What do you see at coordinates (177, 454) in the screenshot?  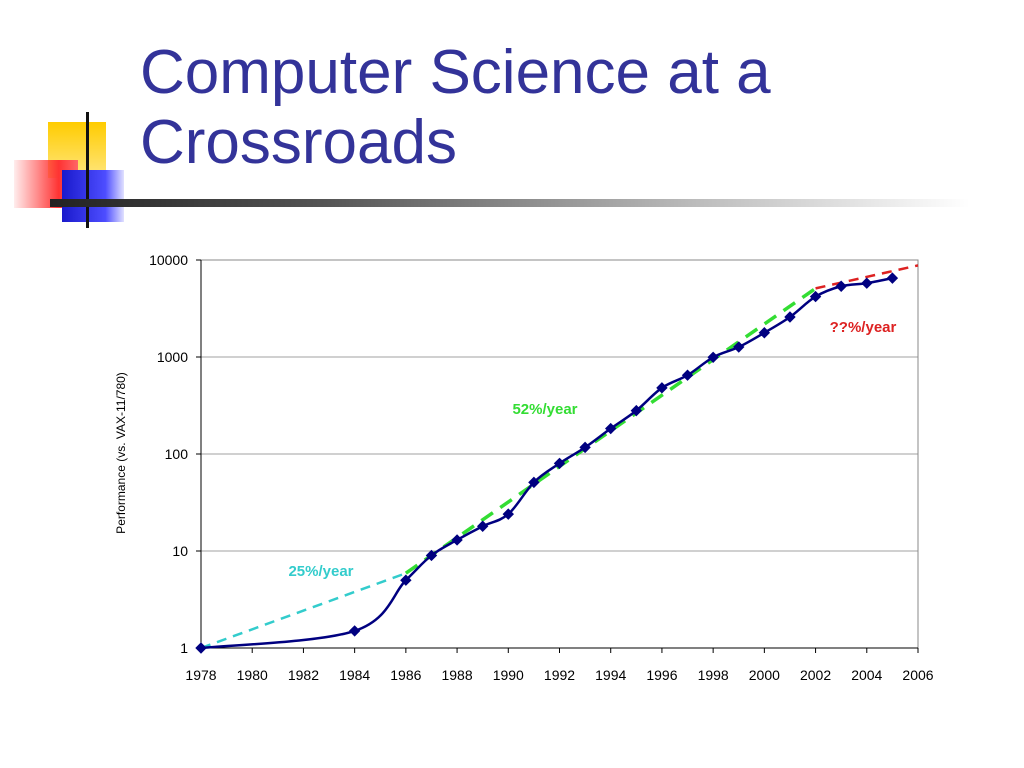 I see `y-tick-label: 100` at bounding box center [177, 454].